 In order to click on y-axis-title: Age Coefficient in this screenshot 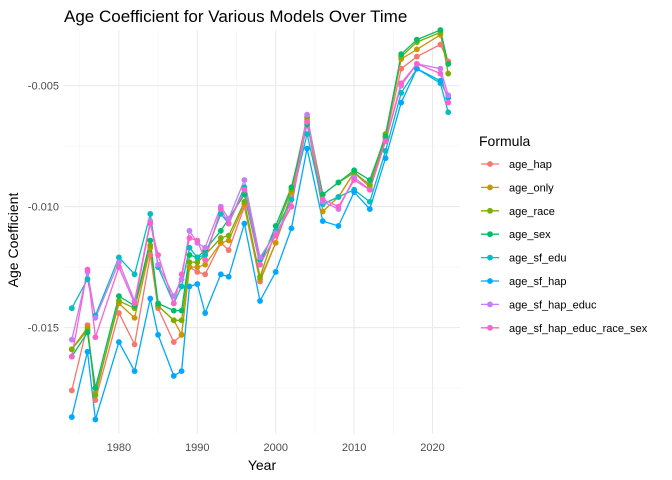, I will do `click(13, 240)`.